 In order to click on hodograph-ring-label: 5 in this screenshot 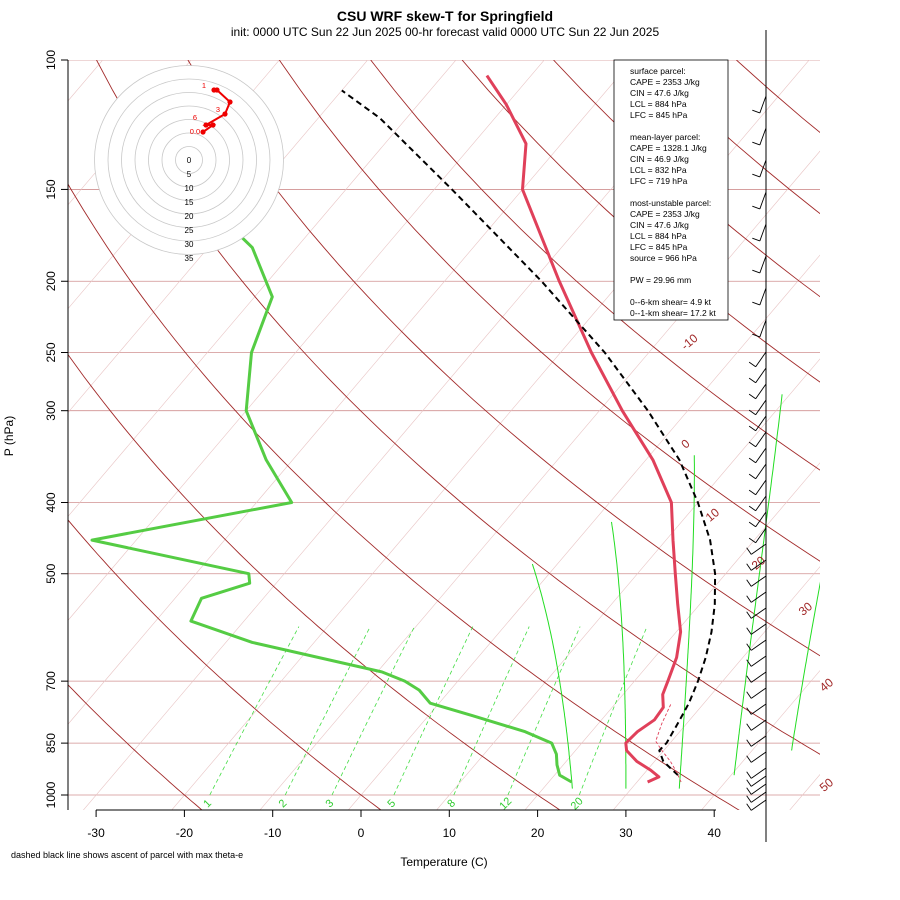, I will do `click(189, 174)`.